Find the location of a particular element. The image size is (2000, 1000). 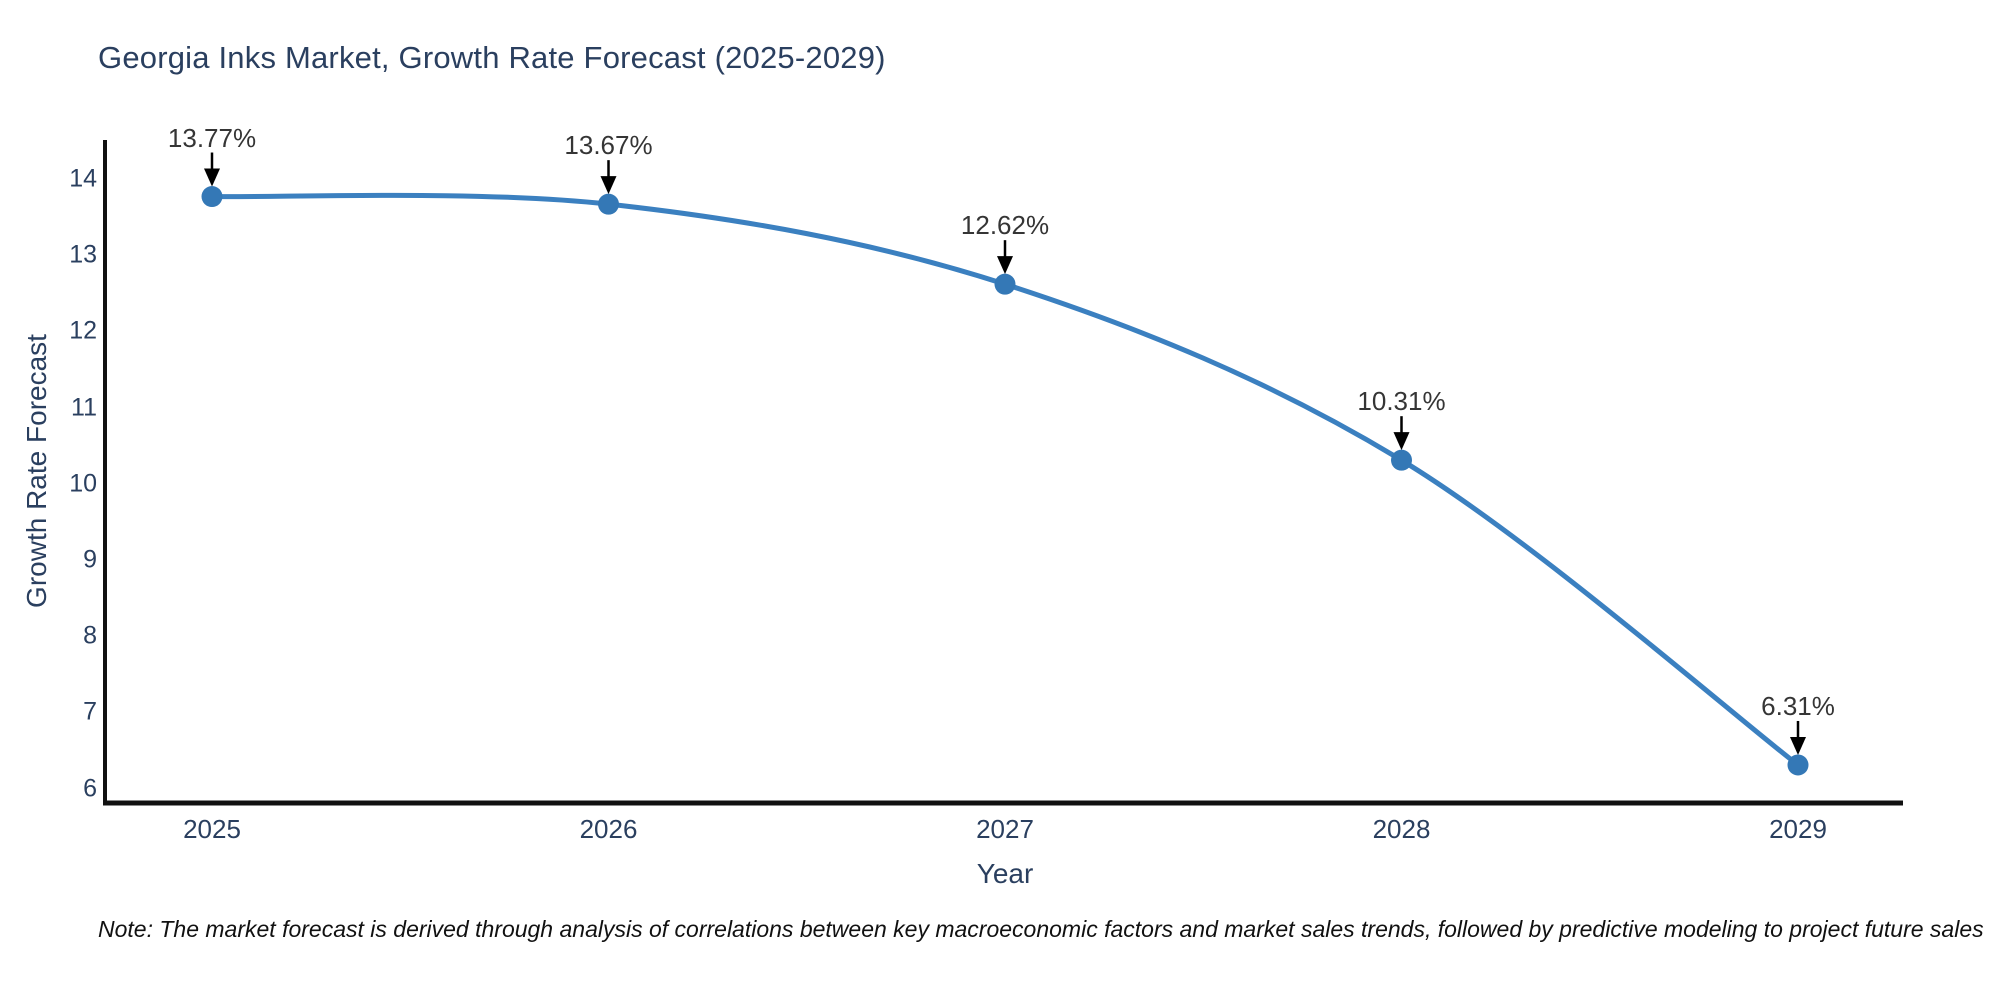

y-tick-label: 9 is located at coordinates (90, 559).